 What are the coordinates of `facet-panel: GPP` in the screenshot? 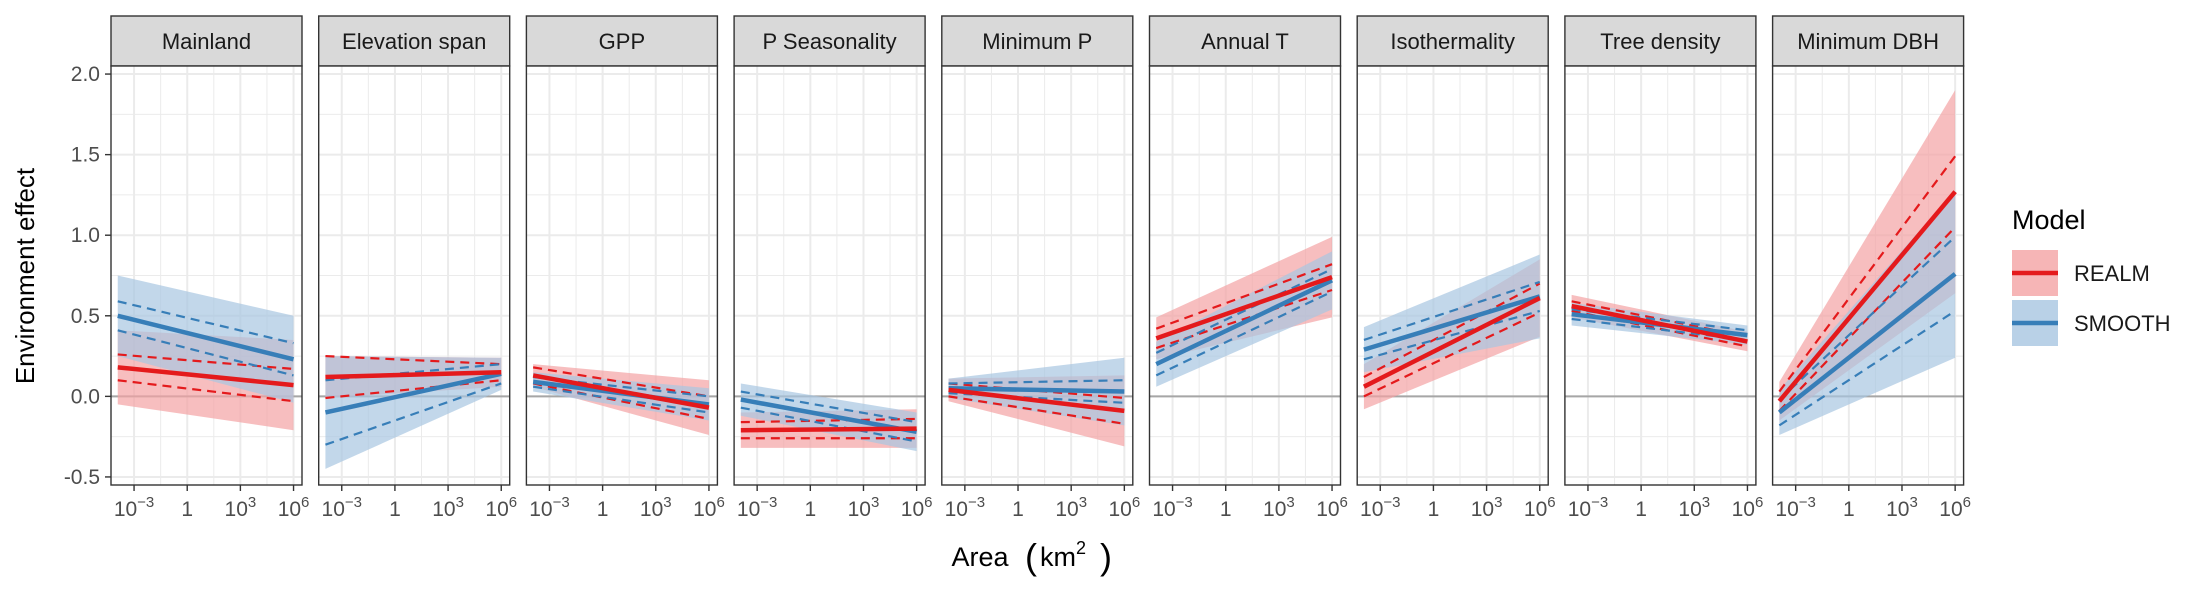 It's located at (622, 250).